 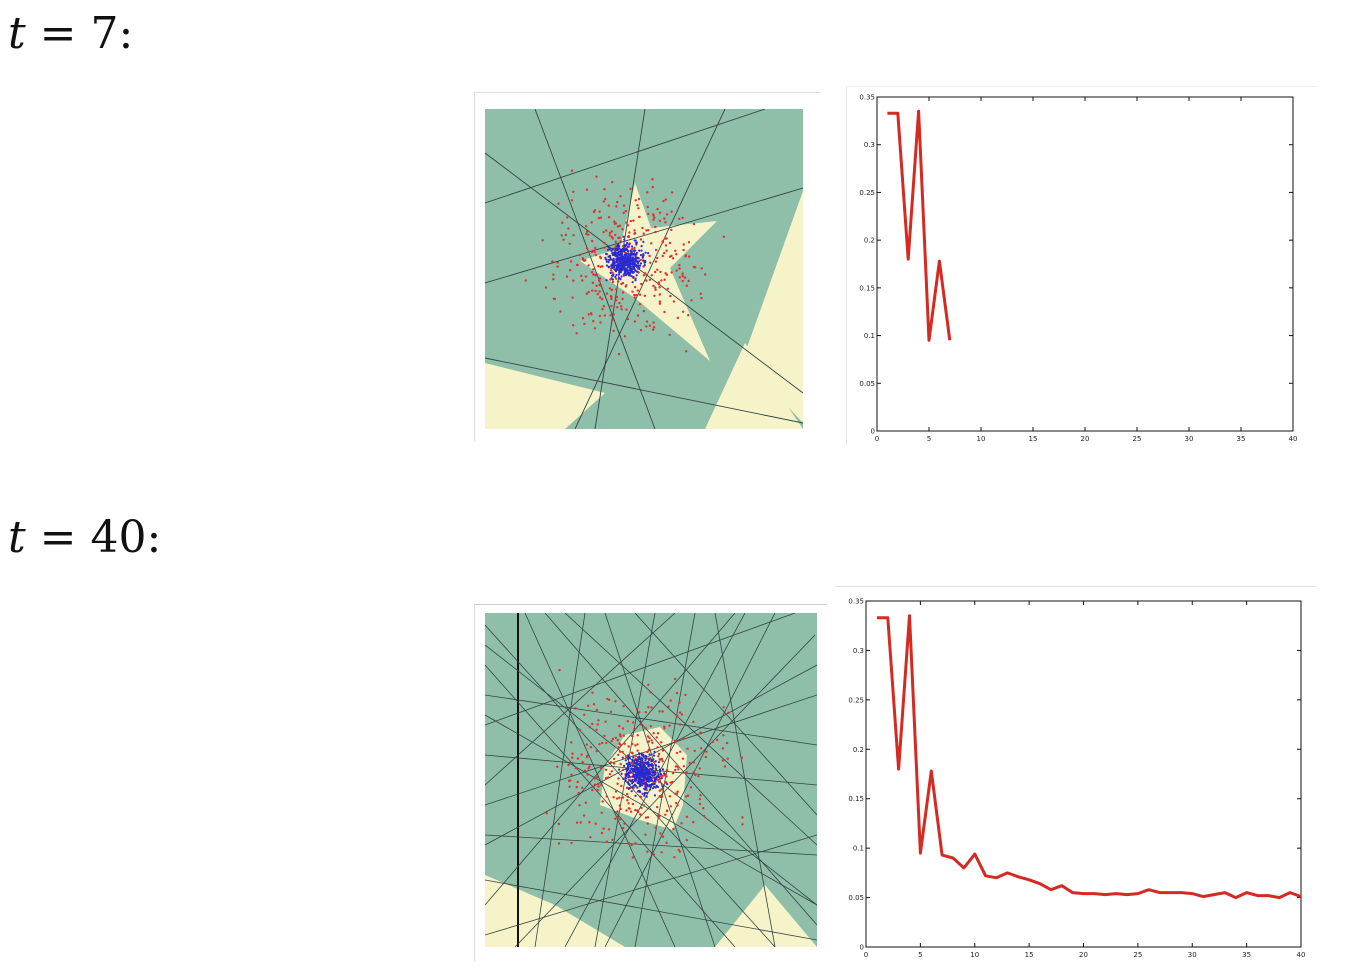 What do you see at coordinates (873, 432) in the screenshot?
I see `y-tick-label: 0` at bounding box center [873, 432].